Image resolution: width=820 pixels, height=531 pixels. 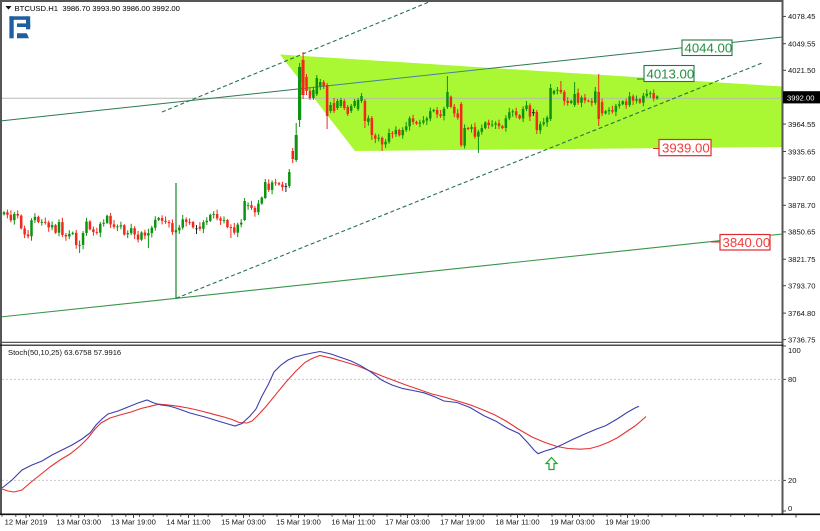 What do you see at coordinates (78, 522) in the screenshot?
I see `svg-text: 13 Mar 03:00` at bounding box center [78, 522].